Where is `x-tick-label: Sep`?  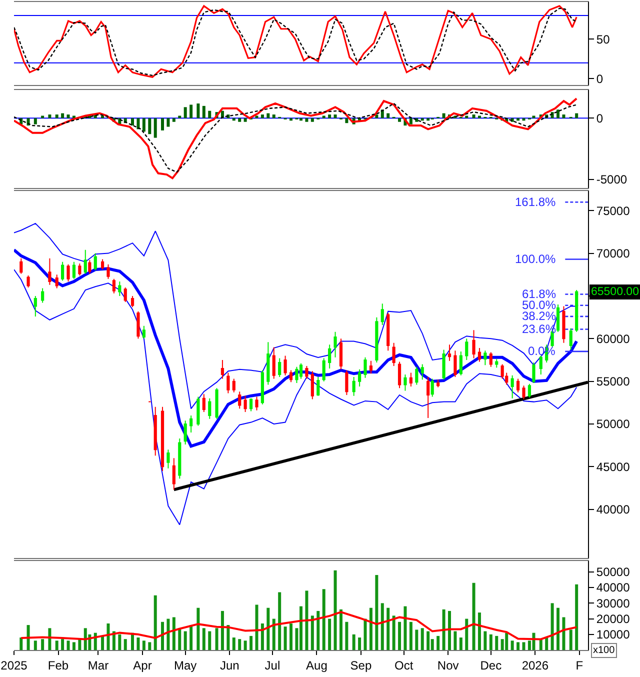
x-tick-label: Sep is located at coordinates (361, 665).